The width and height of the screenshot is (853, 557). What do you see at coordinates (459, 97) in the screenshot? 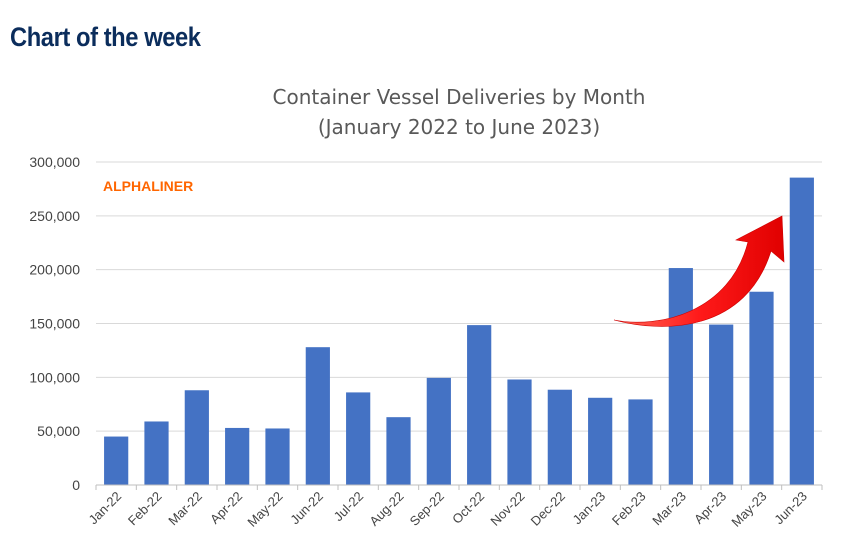
I see `chart-title: Container Vessel Deliveries by Month` at bounding box center [459, 97].